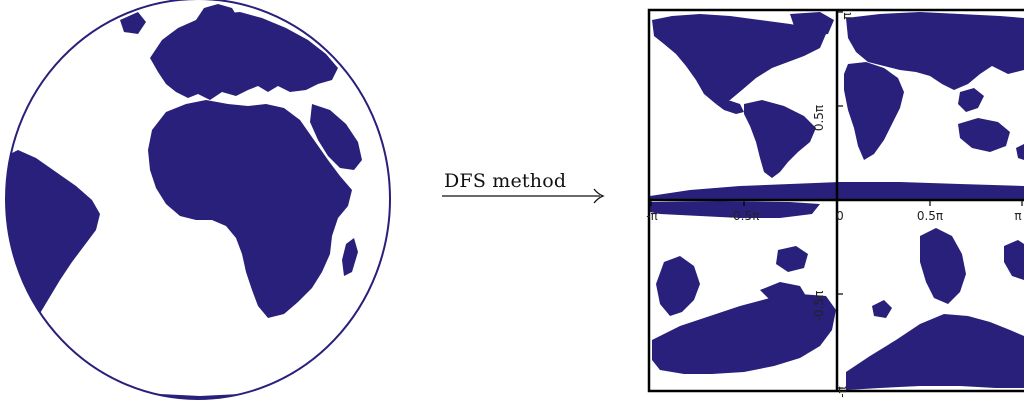 This screenshot has width=1024, height=409. What do you see at coordinates (984, 135) in the screenshot?
I see `map-australia` at bounding box center [984, 135].